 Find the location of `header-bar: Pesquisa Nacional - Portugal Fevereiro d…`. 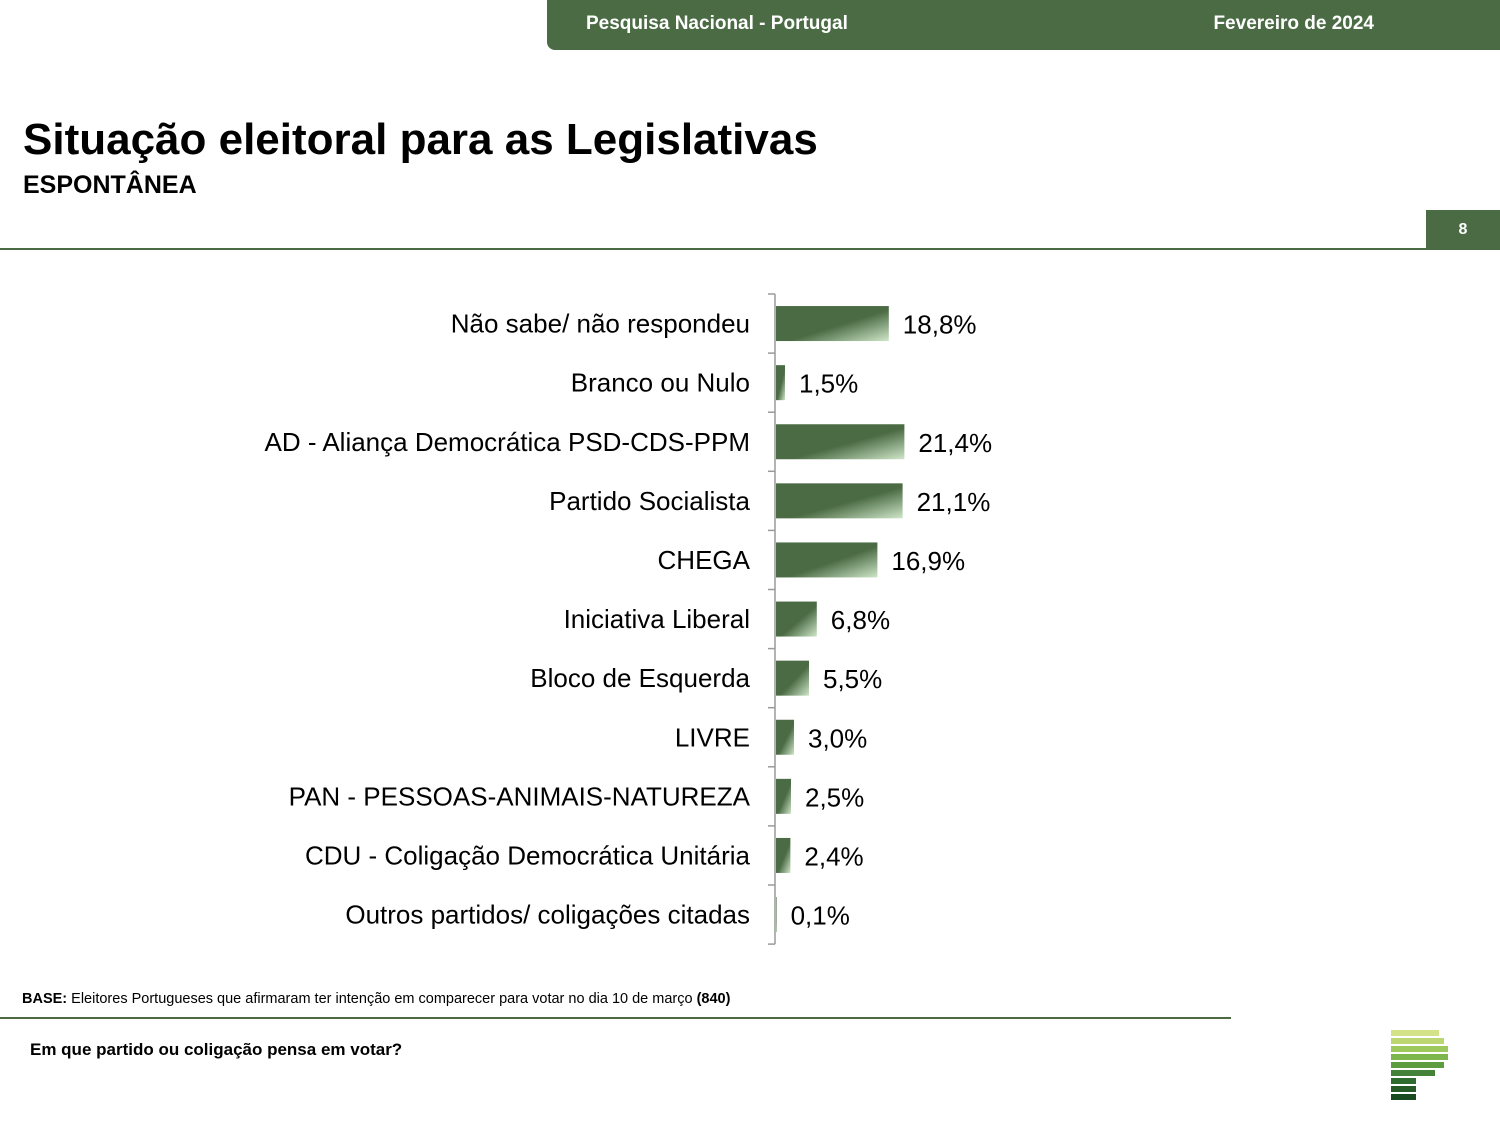

header-bar: Pesquisa Nacional - Portugal Fevereiro d… is located at coordinates (1023, 25).